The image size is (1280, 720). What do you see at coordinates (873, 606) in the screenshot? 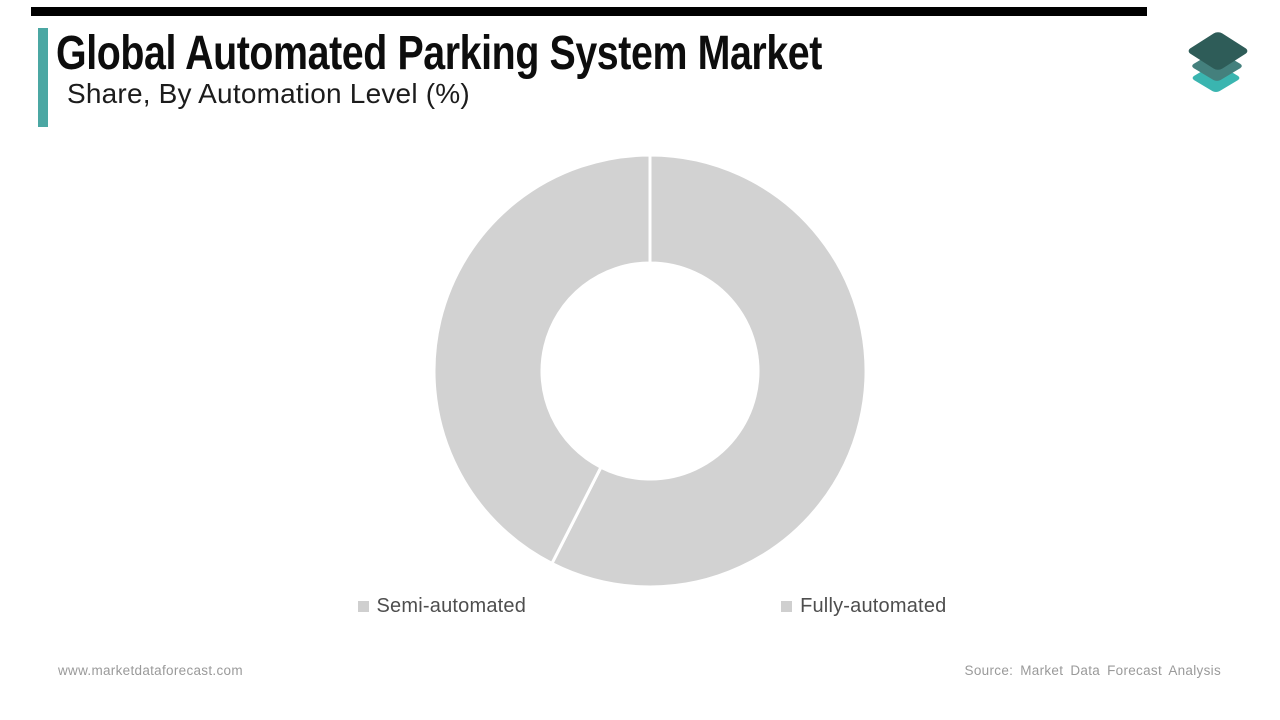
I see `legend-label: Fully-automated` at bounding box center [873, 606].